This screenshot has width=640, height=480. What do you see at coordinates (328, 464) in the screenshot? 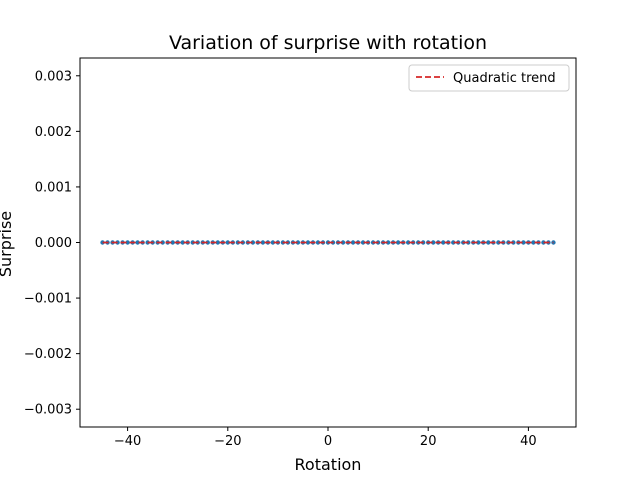
I see `x-axis-title: Rotation` at bounding box center [328, 464].